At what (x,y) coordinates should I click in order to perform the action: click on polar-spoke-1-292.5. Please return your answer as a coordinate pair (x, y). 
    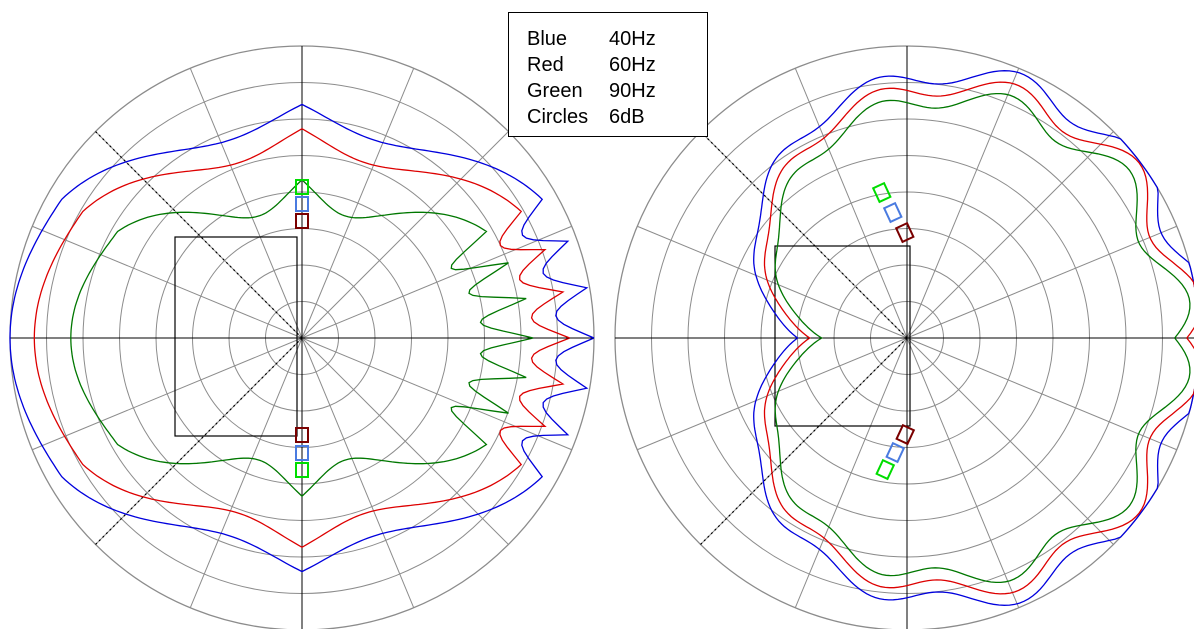
    Looking at the image, I should click on (963, 472).